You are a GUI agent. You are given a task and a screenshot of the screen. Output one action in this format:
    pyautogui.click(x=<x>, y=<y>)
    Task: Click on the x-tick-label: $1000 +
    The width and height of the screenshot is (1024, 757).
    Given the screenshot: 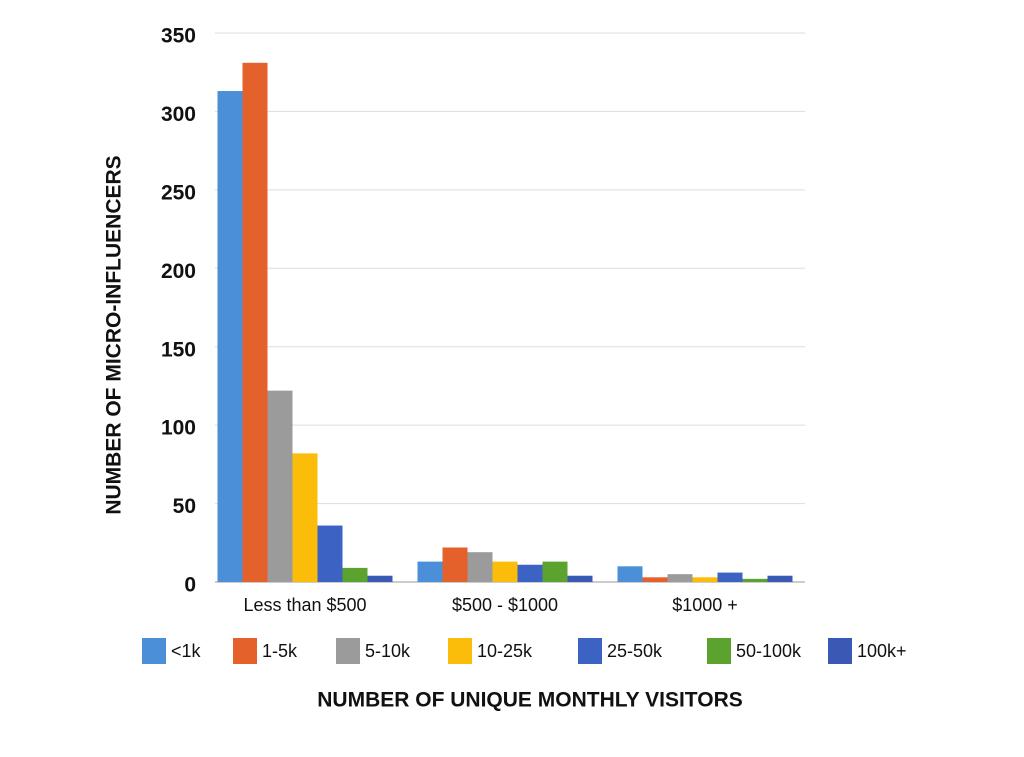 What is the action you would take?
    pyautogui.click(x=705, y=605)
    